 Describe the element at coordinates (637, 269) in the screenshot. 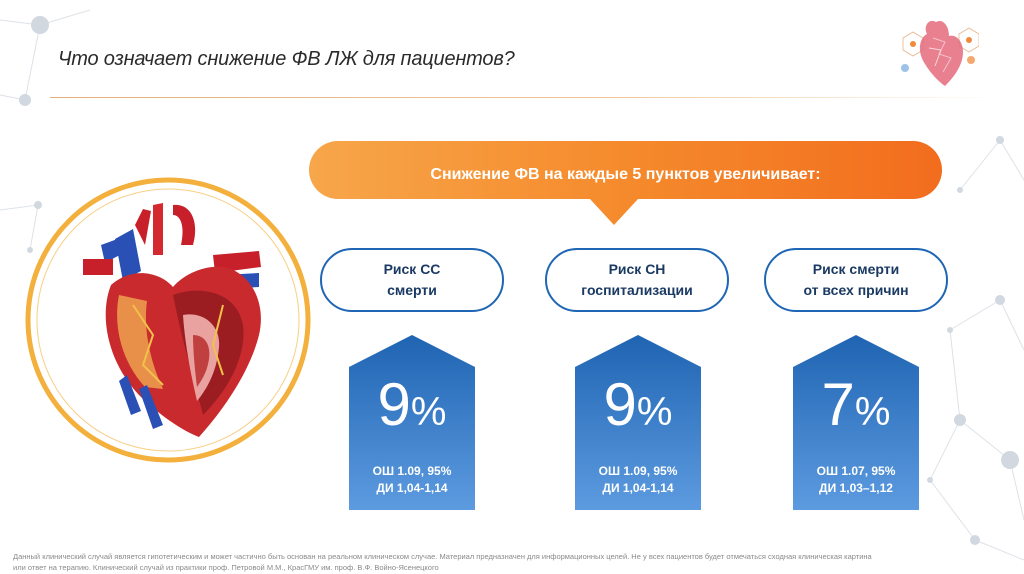

I see `risk-pill-line1: Риск СН` at that location.